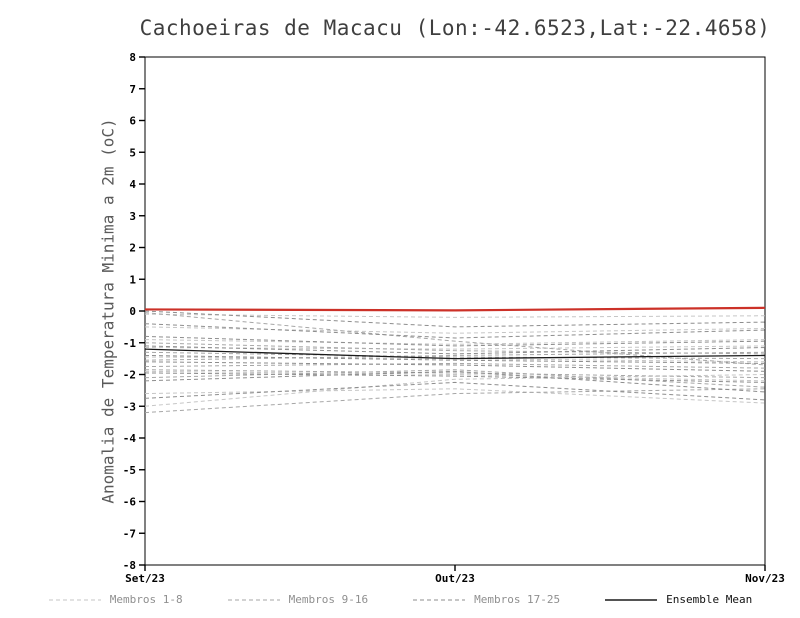 The image size is (800, 618). Describe the element at coordinates (130, 343) in the screenshot. I see `y-tick-label: -1` at that location.